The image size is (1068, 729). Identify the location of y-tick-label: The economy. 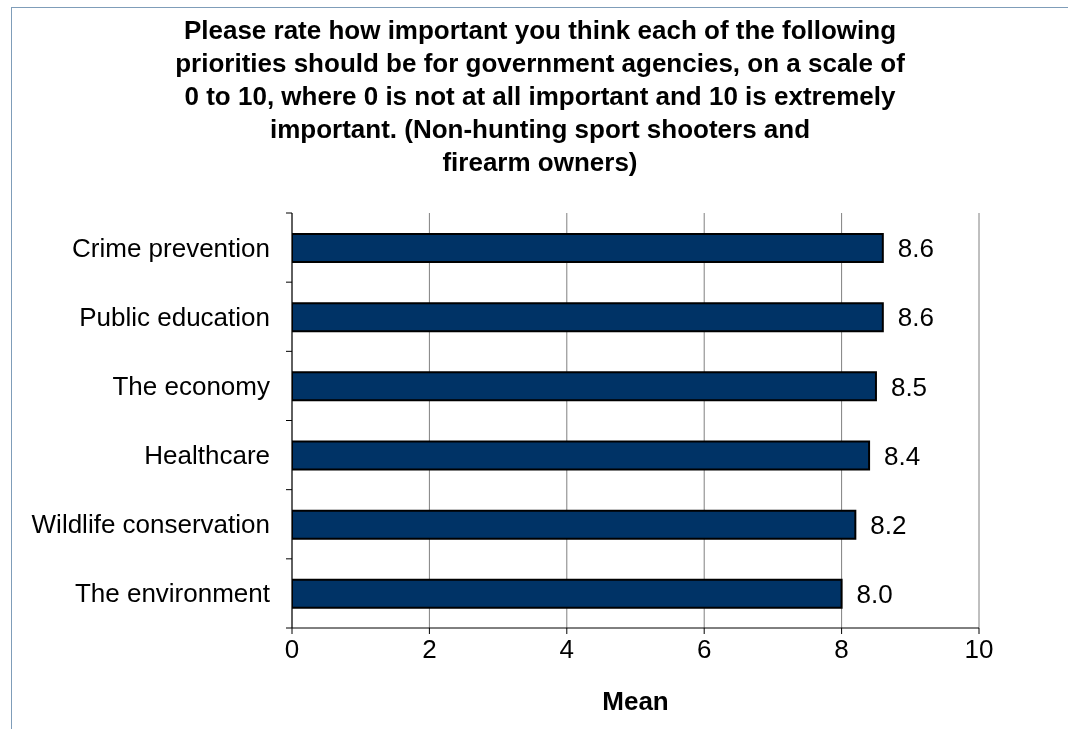
(191, 385).